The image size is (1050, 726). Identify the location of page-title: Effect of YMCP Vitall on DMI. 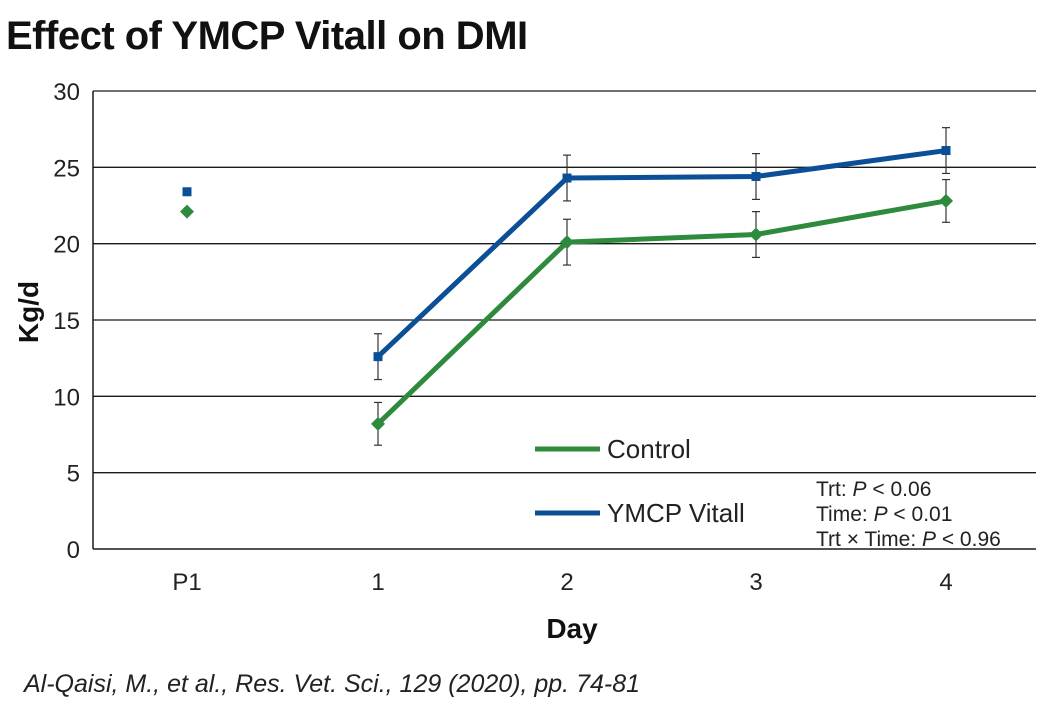
(267, 36).